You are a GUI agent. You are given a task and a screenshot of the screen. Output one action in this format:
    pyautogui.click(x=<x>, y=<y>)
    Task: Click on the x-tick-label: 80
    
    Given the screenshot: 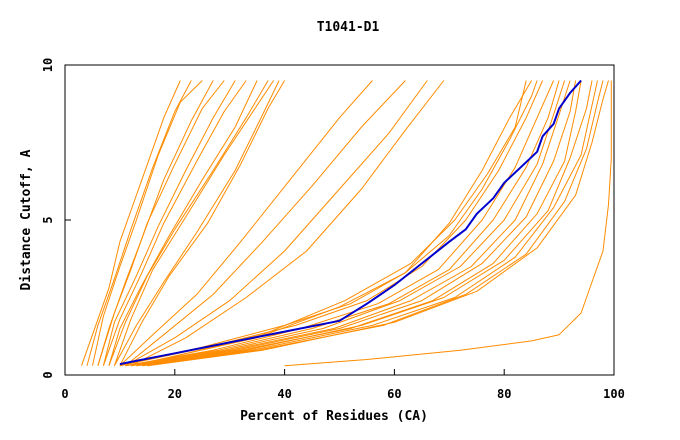 What is the action you would take?
    pyautogui.click(x=504, y=394)
    